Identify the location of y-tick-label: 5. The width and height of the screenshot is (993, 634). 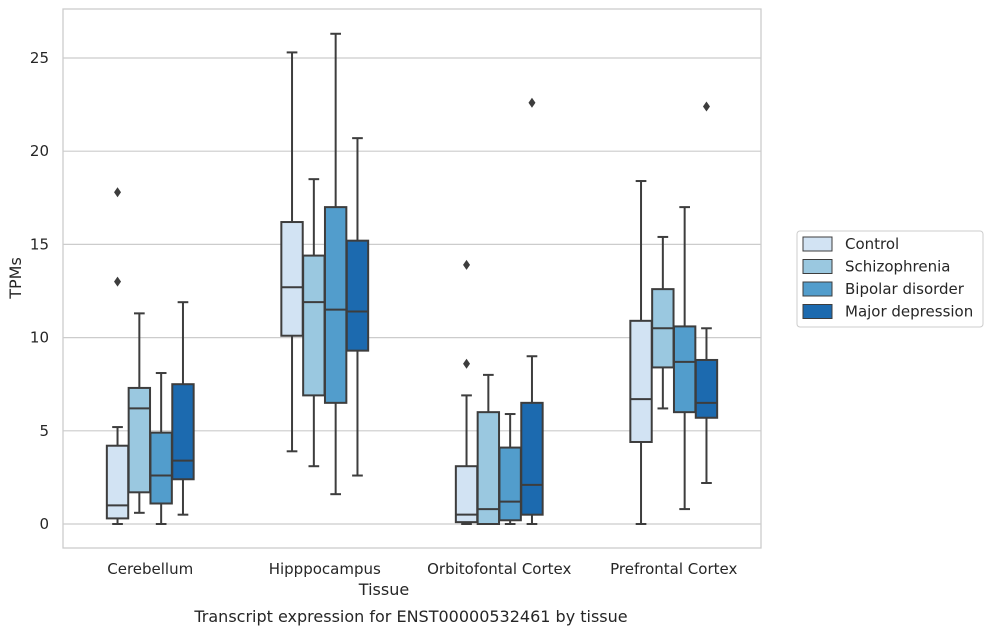
(44, 431).